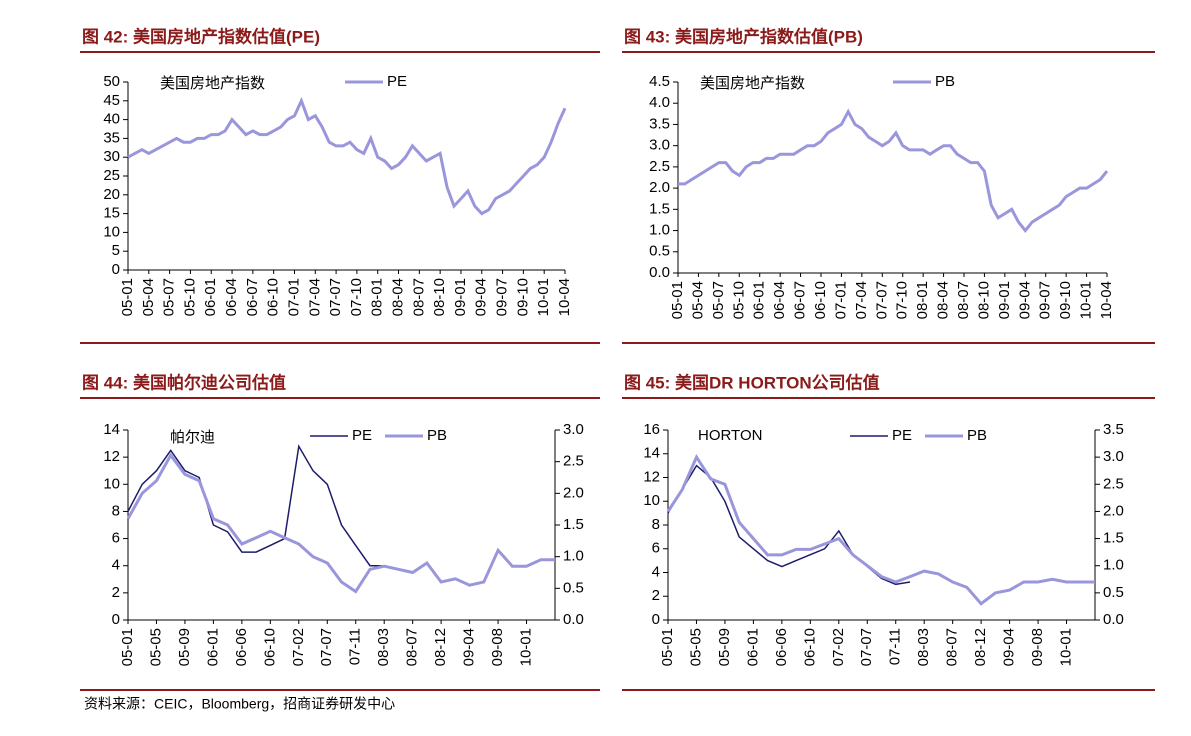 This screenshot has width=1191, height=736. Describe the element at coordinates (239, 704) in the screenshot. I see `source-note: 资料来源：CEIC，Bloomberg，招商证券研发中心` at that location.